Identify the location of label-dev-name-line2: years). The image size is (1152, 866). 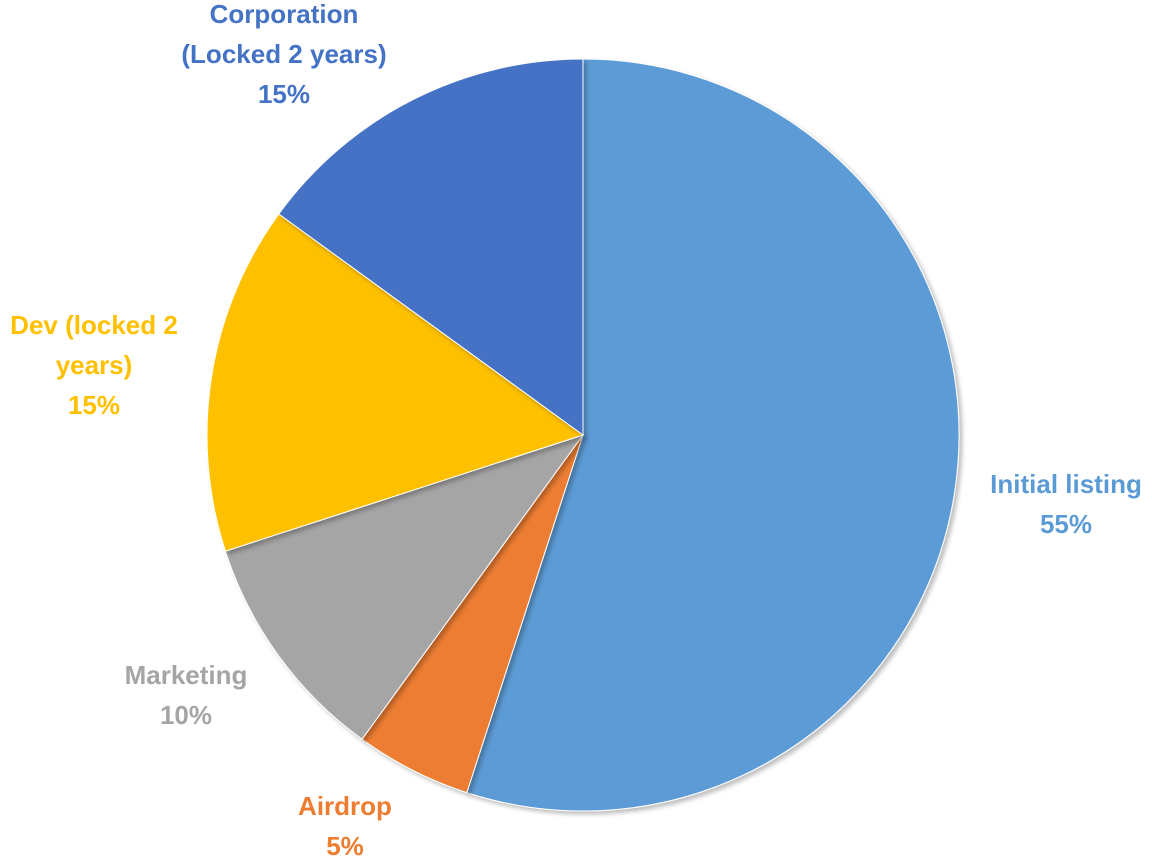
(94, 365).